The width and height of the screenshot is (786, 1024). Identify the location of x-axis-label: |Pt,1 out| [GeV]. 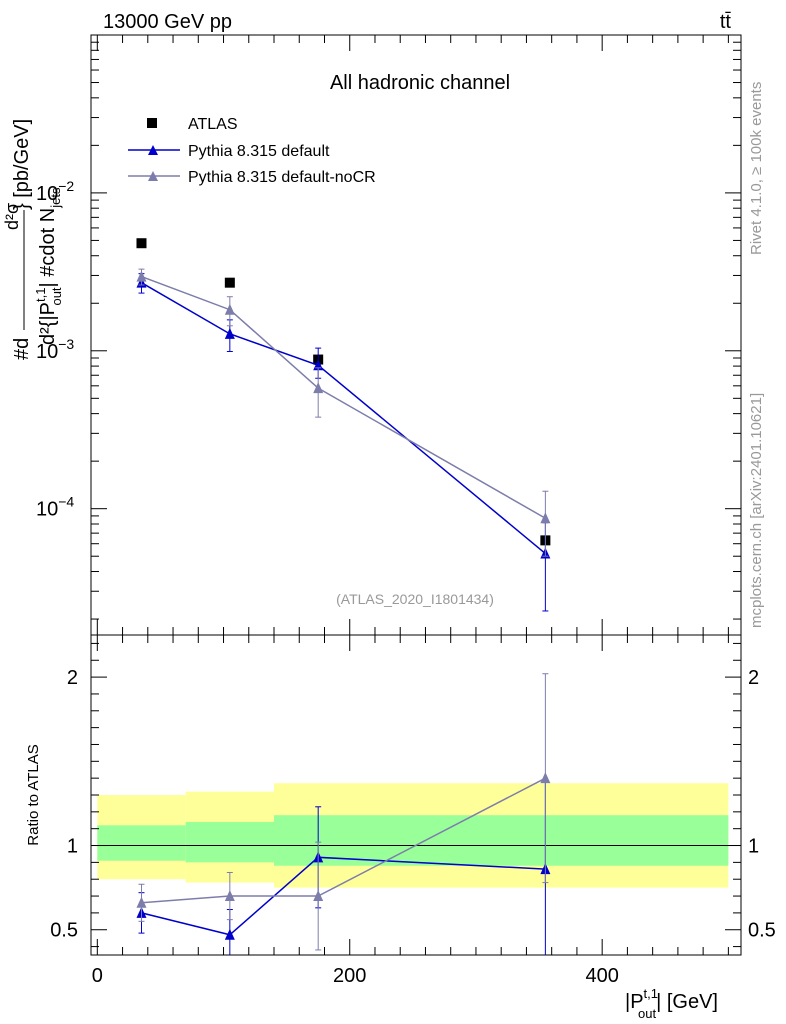
(671, 1003).